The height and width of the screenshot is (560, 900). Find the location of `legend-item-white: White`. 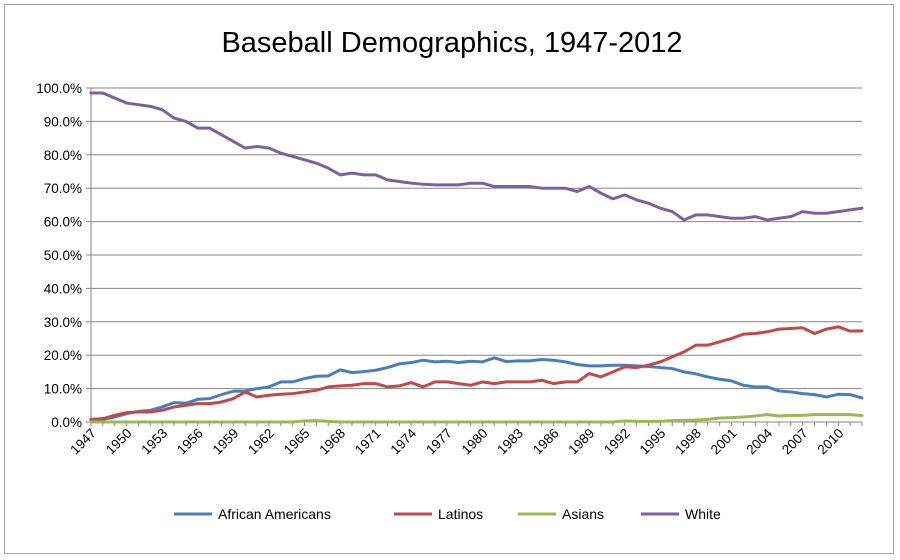

legend-item-white: White is located at coordinates (681, 514).